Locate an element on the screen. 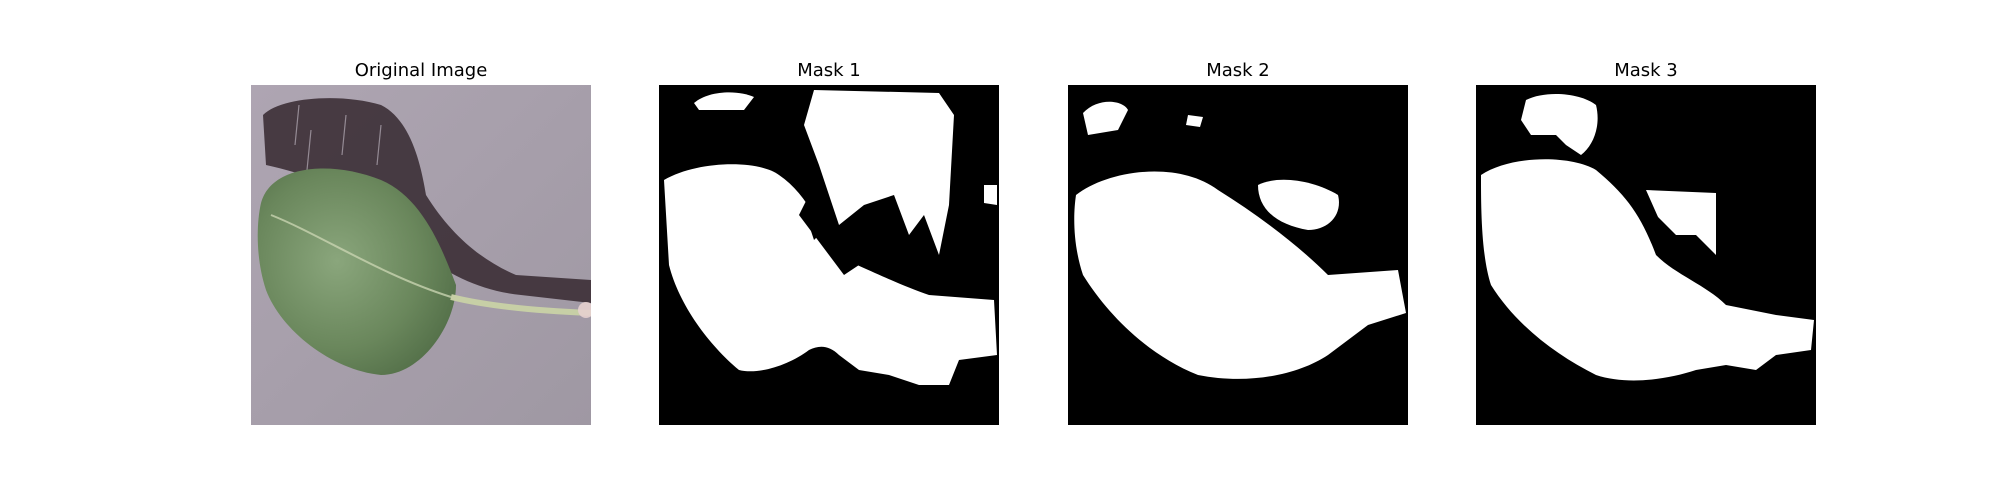 This screenshot has width=2000, height=500. mask-1-image is located at coordinates (829, 255).